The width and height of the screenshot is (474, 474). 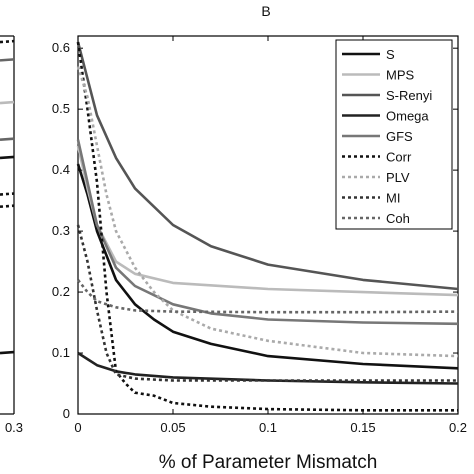 I want to click on x-tick-label: 0, so click(x=77, y=427).